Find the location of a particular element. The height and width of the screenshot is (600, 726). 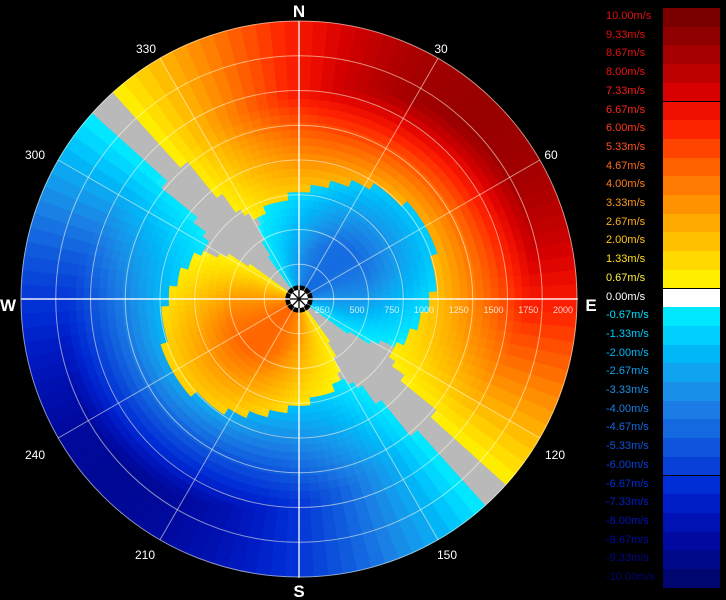

legend-entry: 4.00m/s is located at coordinates (663, 185).